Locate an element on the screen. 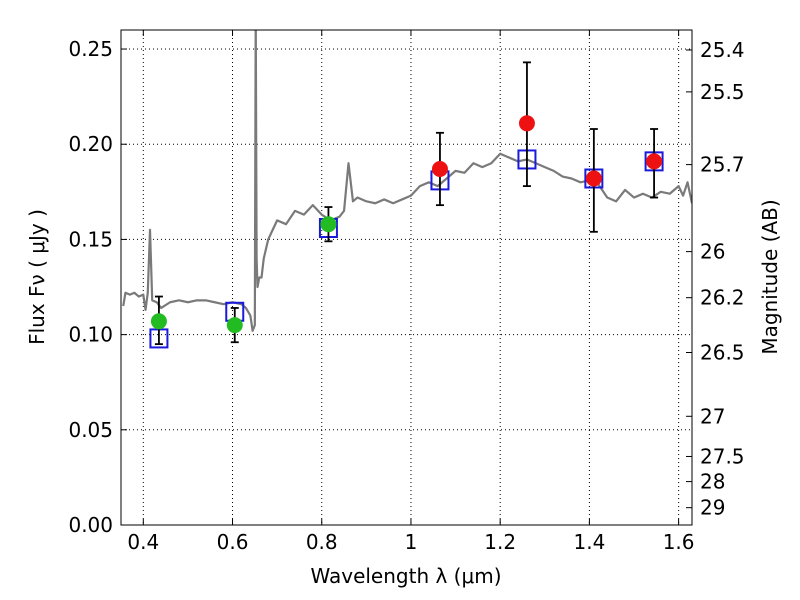 The image size is (800, 600). magnitude-tick-label: 25.7 is located at coordinates (722, 165).